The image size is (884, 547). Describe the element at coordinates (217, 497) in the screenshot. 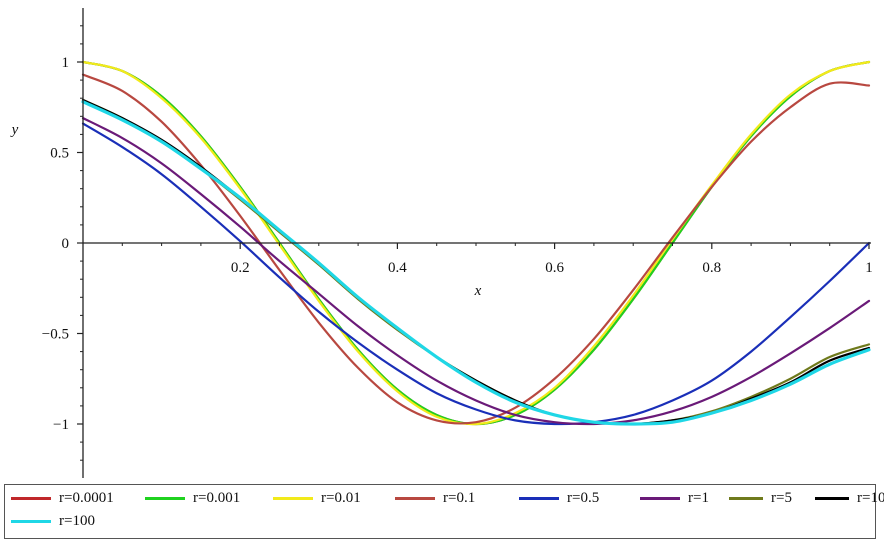

I see `legend-label: r=0.001` at that location.